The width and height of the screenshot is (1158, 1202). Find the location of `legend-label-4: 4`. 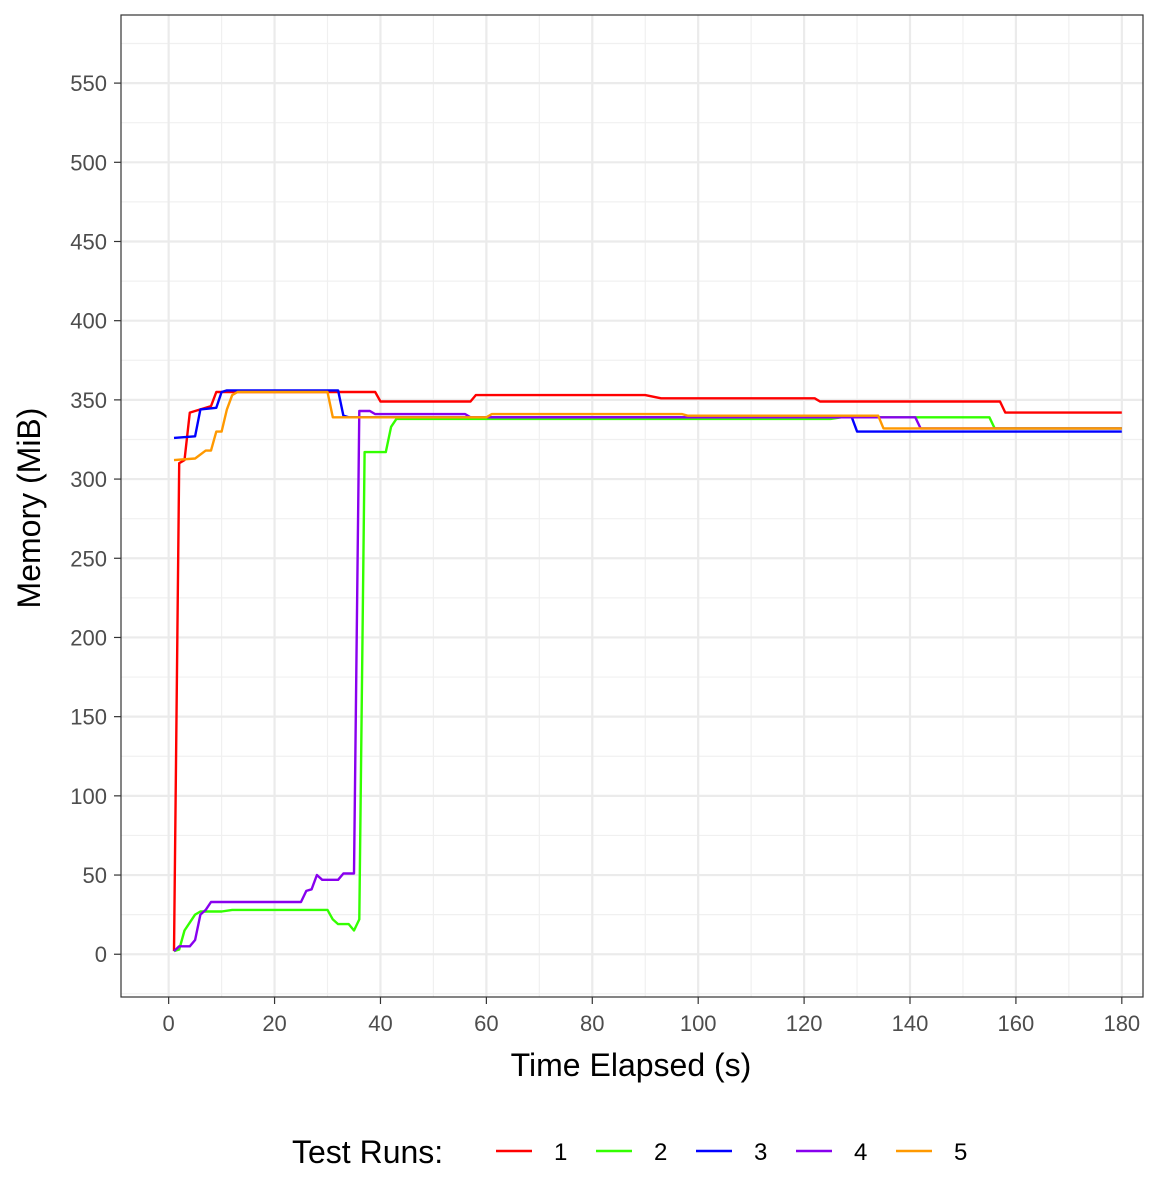

legend-label-4: 4 is located at coordinates (860, 1152).